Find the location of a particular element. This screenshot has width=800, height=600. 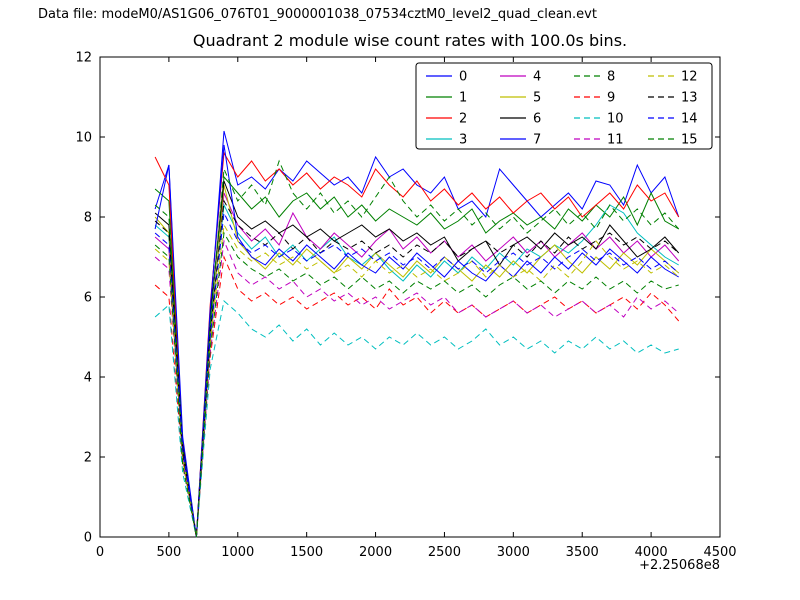

y-tick-label: 8 is located at coordinates (88, 218).